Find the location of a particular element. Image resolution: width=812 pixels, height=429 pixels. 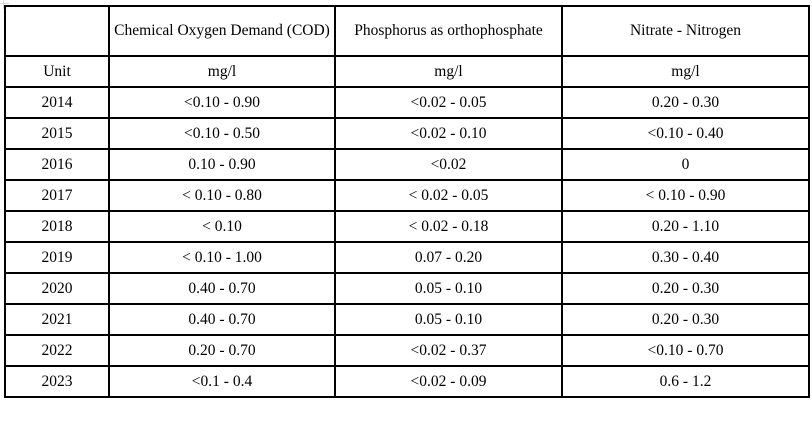

value-cell-cod: 0.10 - 0.90 is located at coordinates (222, 164).